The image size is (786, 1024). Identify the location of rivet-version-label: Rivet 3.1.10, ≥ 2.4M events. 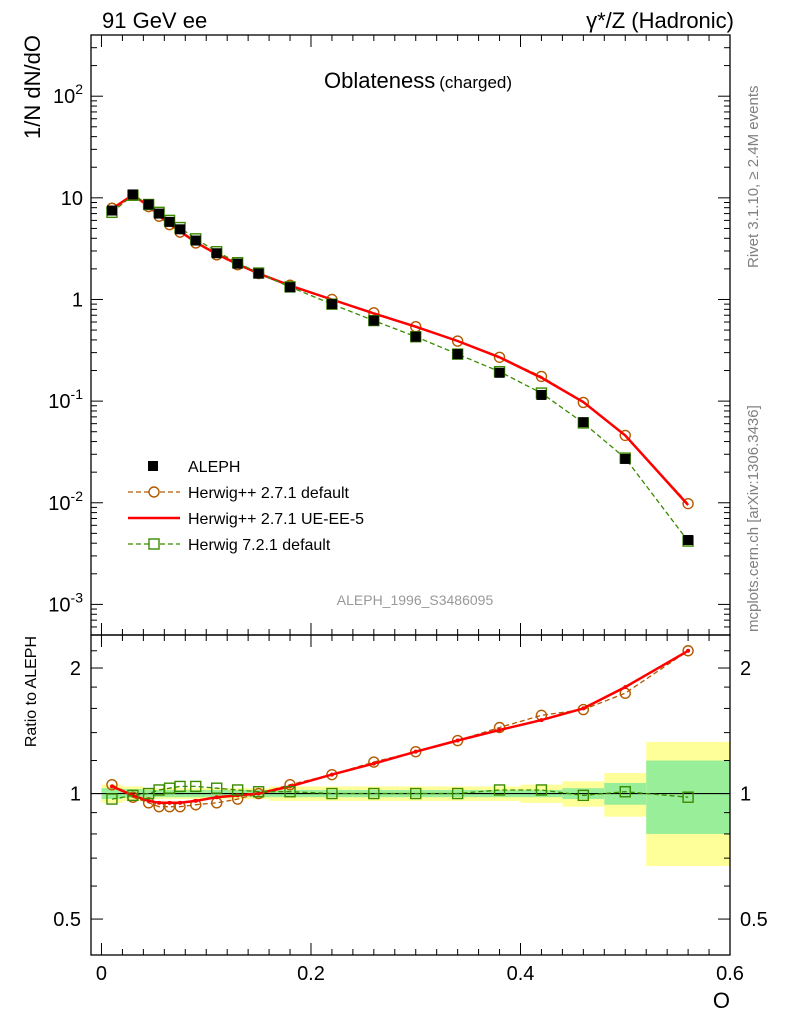
(753, 177).